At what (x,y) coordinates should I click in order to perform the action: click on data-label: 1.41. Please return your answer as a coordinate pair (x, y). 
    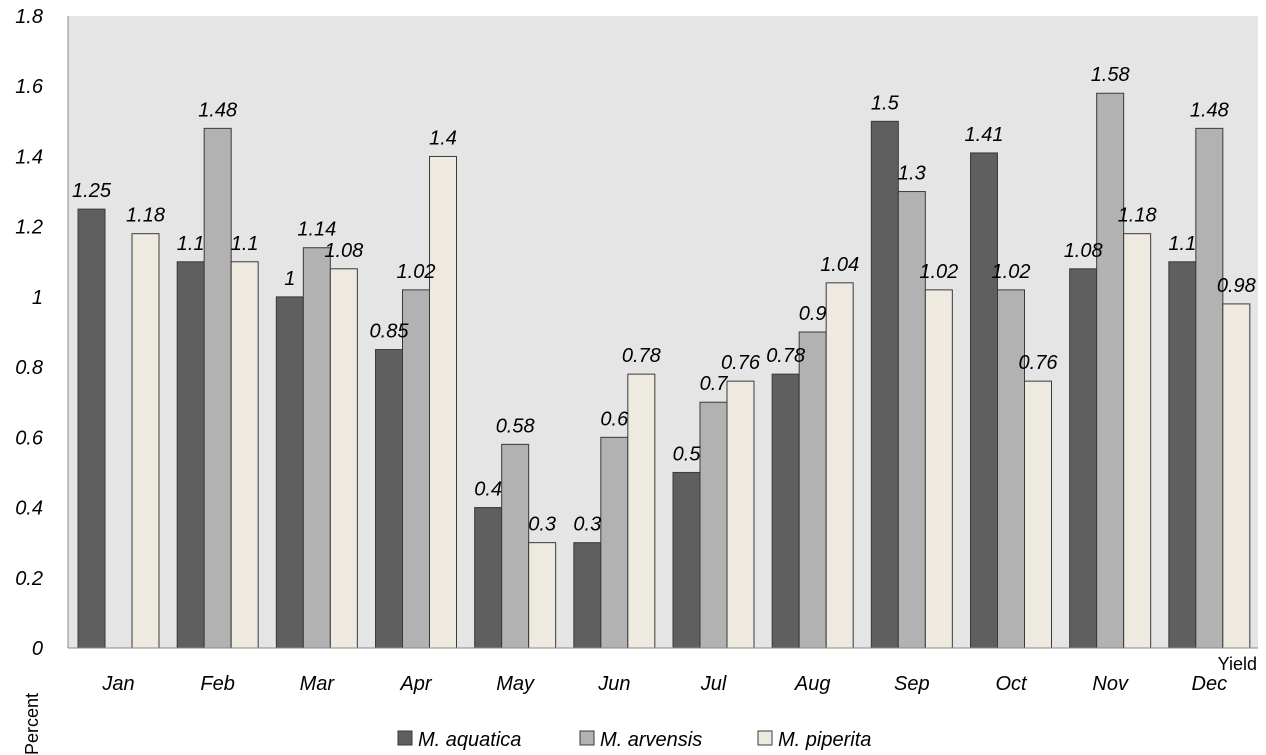
    Looking at the image, I should click on (984, 135).